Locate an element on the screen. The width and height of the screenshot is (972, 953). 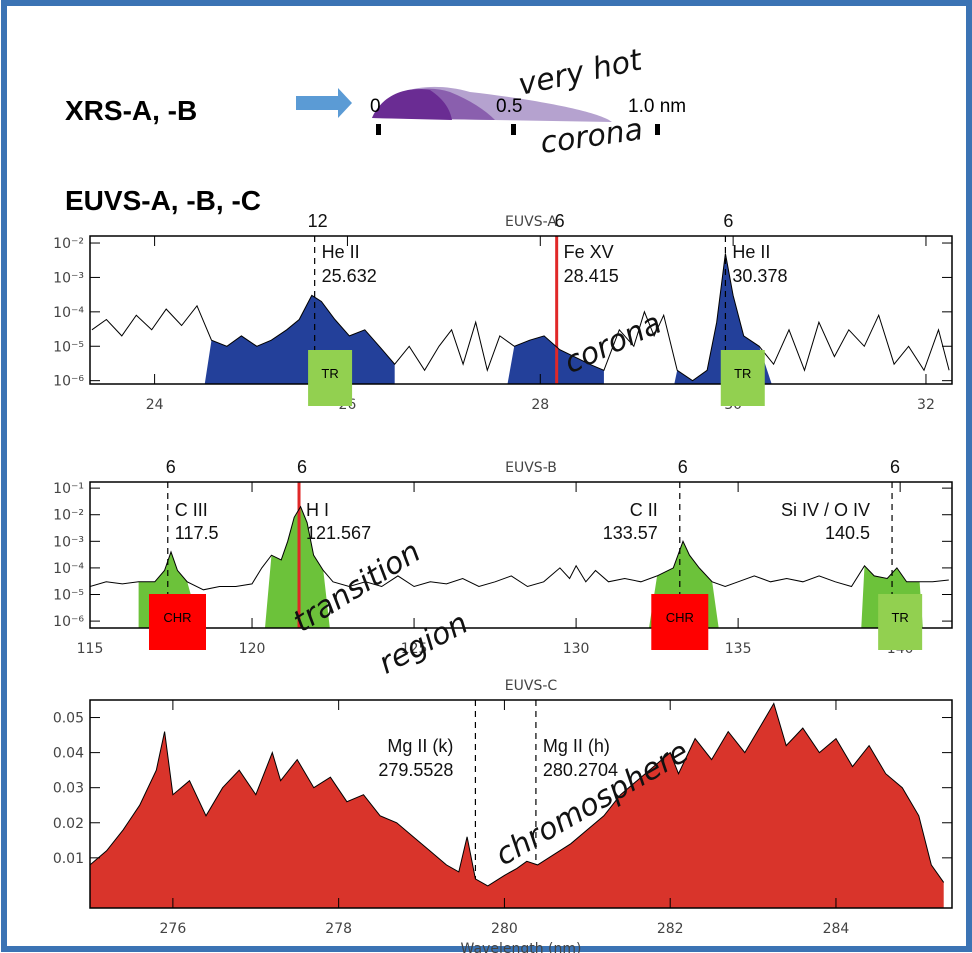
x-tick-label: 120 is located at coordinates (252, 649).